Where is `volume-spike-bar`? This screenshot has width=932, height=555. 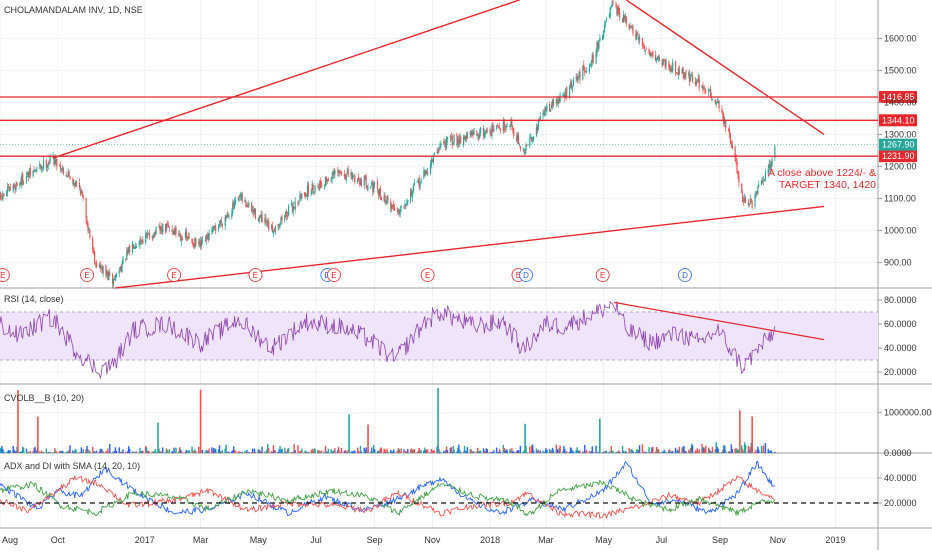
volume-spike-bar is located at coordinates (740, 431).